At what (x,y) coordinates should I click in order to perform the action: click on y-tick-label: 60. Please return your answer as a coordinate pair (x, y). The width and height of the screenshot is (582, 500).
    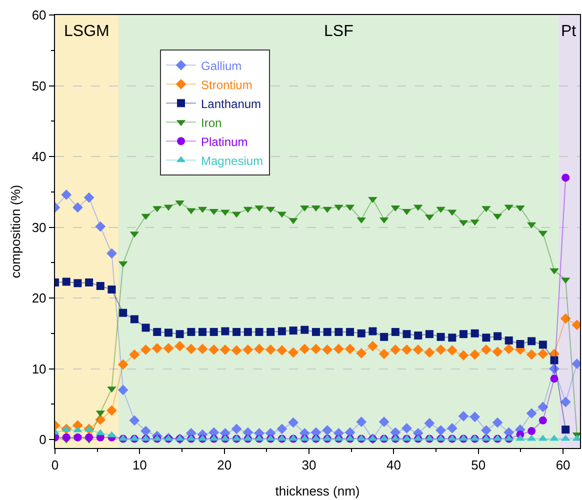
    Looking at the image, I should click on (39, 15).